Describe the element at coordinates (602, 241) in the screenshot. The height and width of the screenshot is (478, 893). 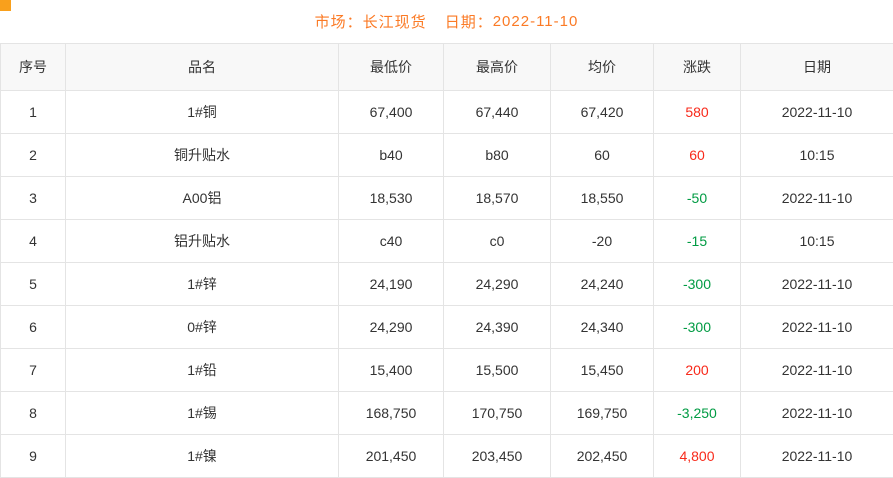
I see `cell-avg: -20` at that location.